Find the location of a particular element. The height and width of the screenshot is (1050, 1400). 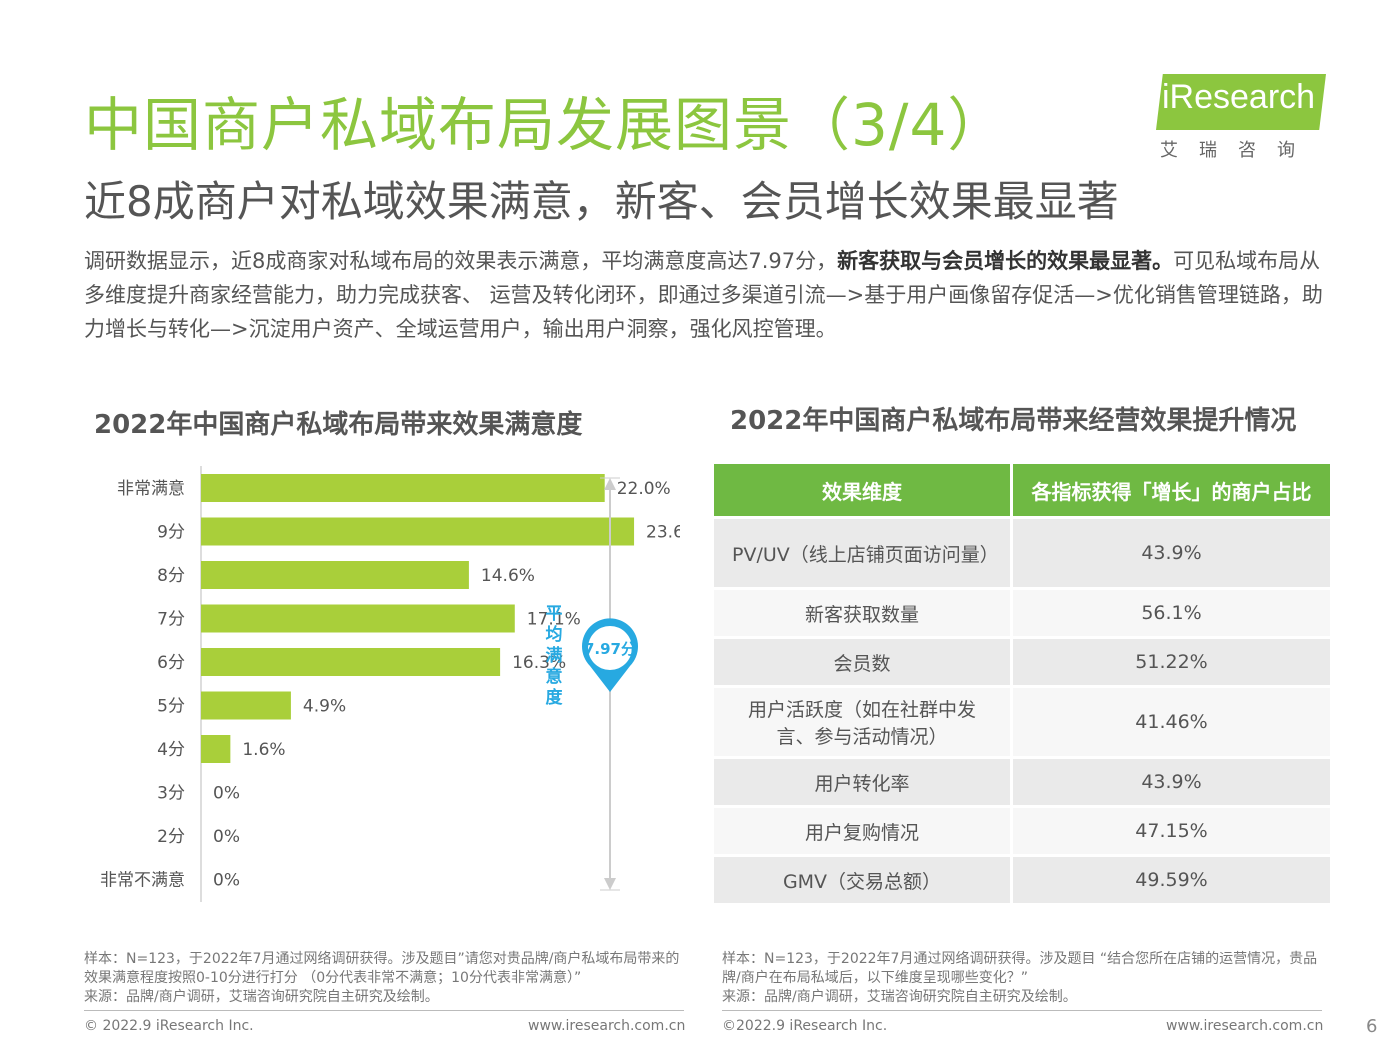

table-row: 用户复购情况 47.15% is located at coordinates (1022, 831).